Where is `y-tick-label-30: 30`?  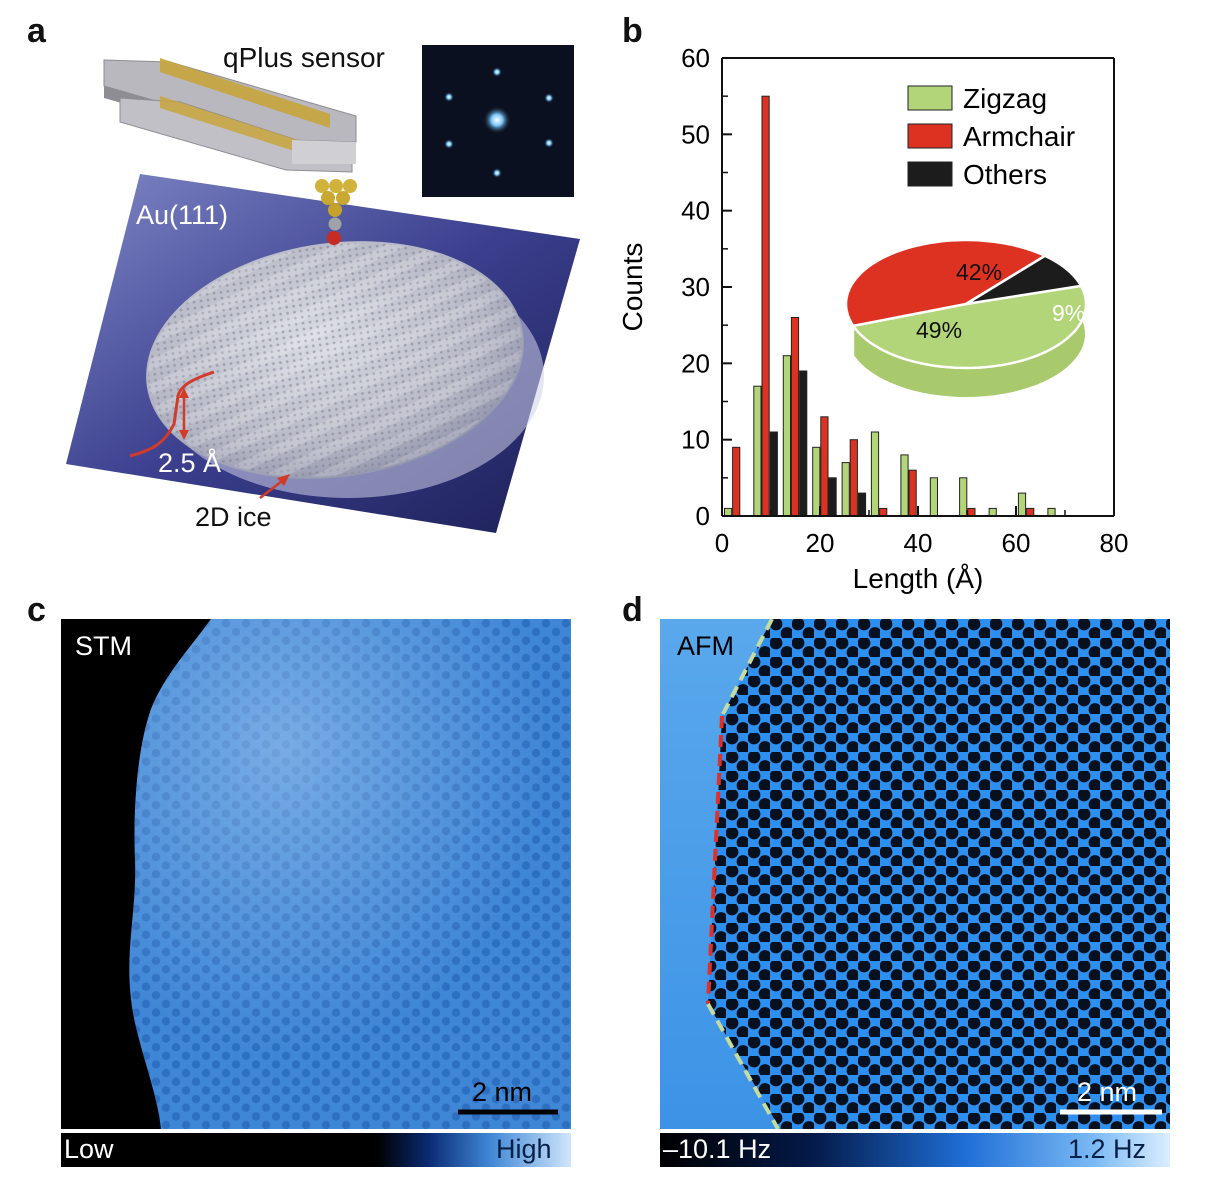
y-tick-label-30: 30 is located at coordinates (695, 287).